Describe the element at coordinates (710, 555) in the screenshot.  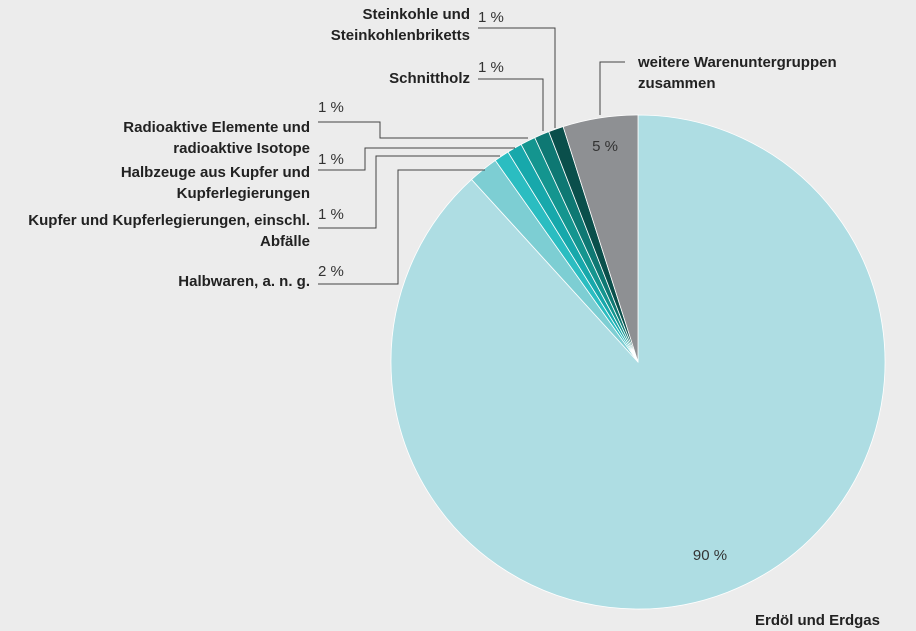
I see `value-label: 90 %` at that location.